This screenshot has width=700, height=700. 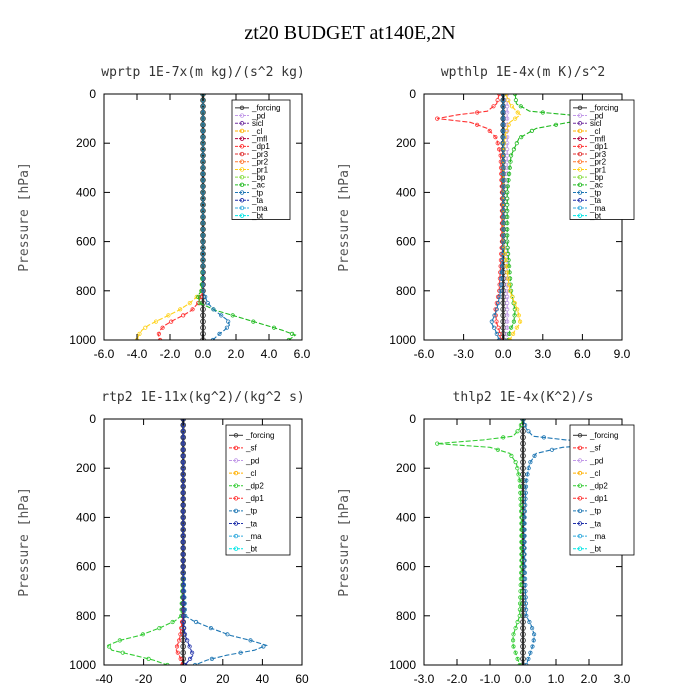 I want to click on series-group, so click(x=528, y=542).